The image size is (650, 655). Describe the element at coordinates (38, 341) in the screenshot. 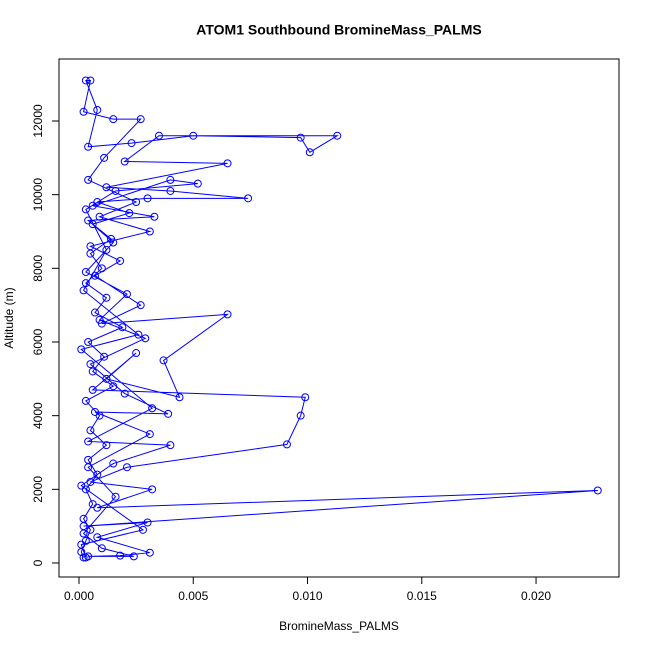

I see `y-tick-label: 6000` at that location.